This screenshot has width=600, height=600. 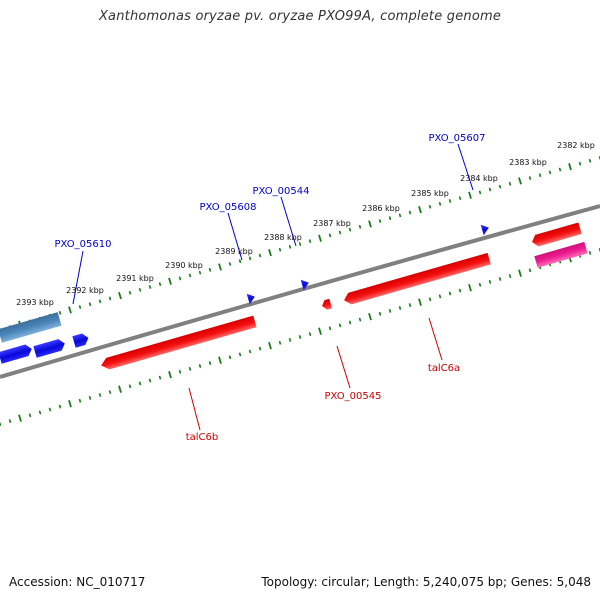 What do you see at coordinates (234, 251) in the screenshot?
I see `scale-label: 2389 kbp` at bounding box center [234, 251].